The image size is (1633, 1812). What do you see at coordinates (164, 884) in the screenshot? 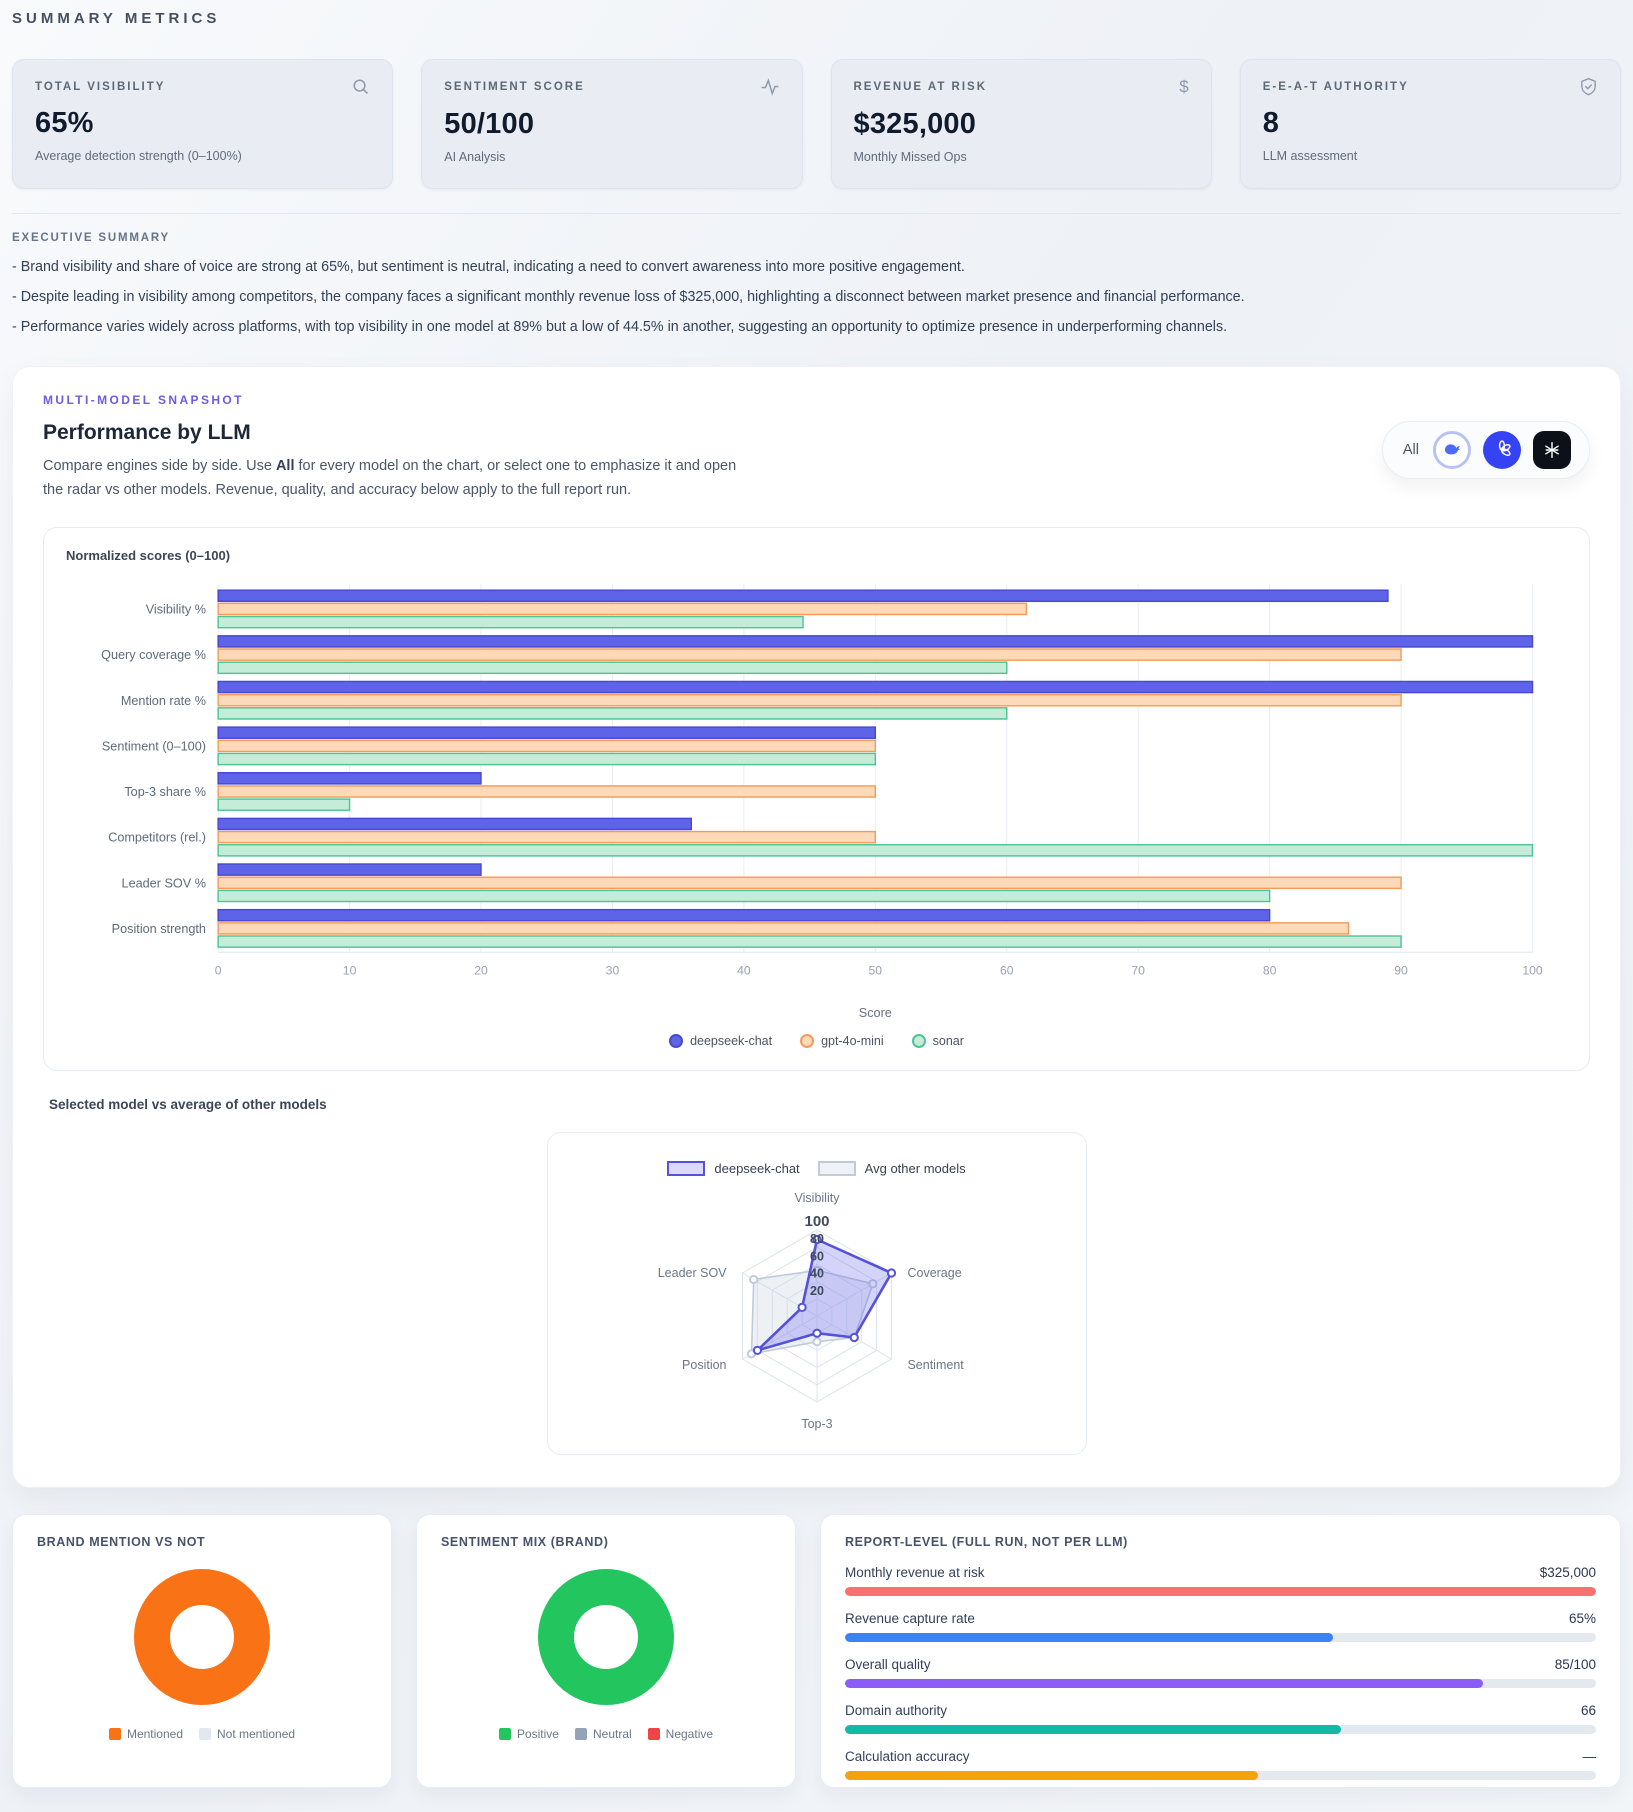
I see `category-label: Leader SOV %` at bounding box center [164, 884].